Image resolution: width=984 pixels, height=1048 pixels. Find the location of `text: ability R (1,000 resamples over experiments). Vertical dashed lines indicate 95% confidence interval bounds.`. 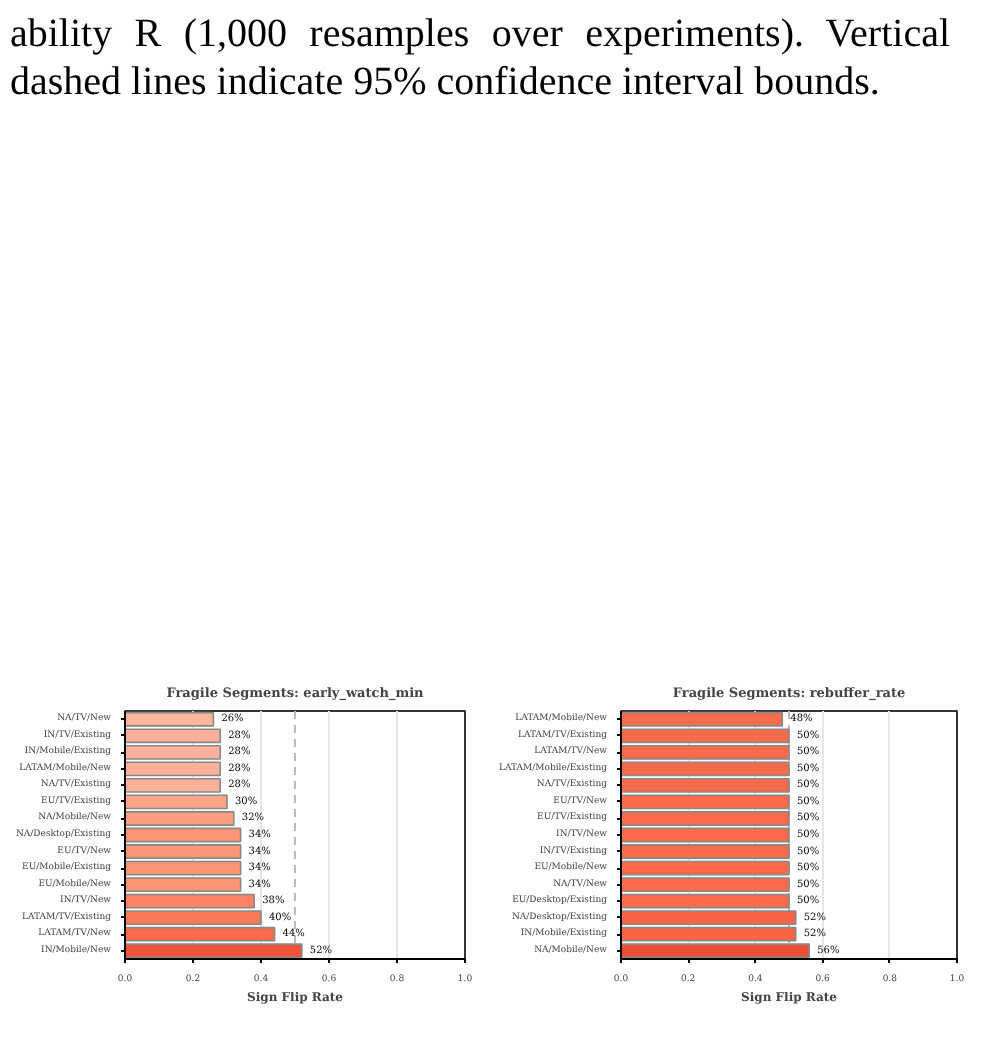

text: ability R (1,000 resamples over experiments). Vertical dashed lines indicate 95% confidence interval bounds. is located at coordinates (480, 58).